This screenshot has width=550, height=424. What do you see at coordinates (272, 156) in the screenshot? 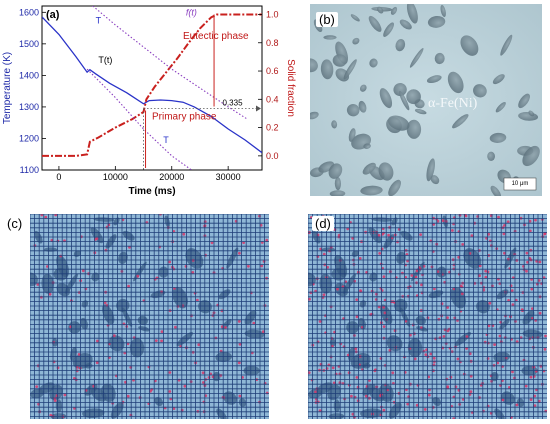
I see `y-right-tick-label: 0.0` at bounding box center [272, 156].